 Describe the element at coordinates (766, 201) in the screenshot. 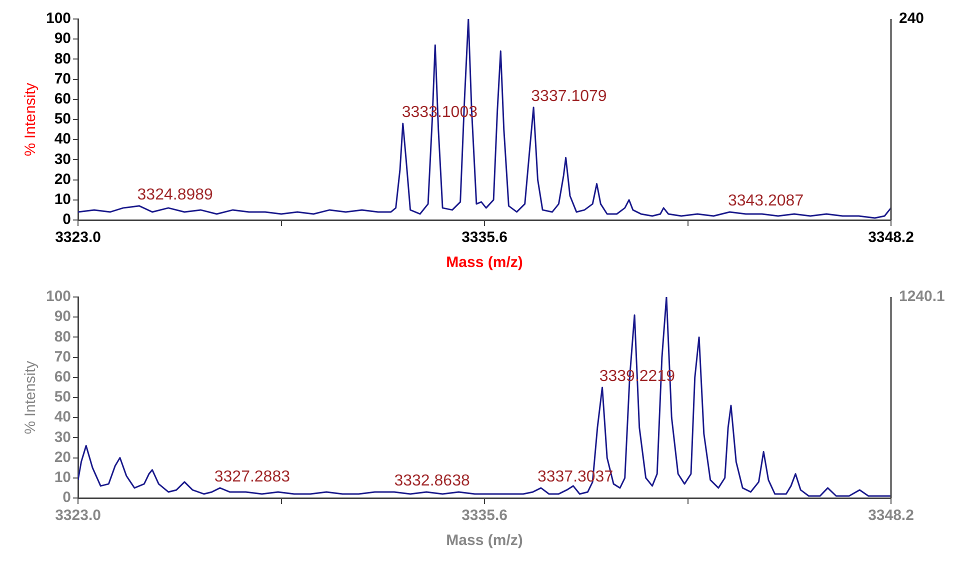

I see `annotation: 3343.2087` at that location.